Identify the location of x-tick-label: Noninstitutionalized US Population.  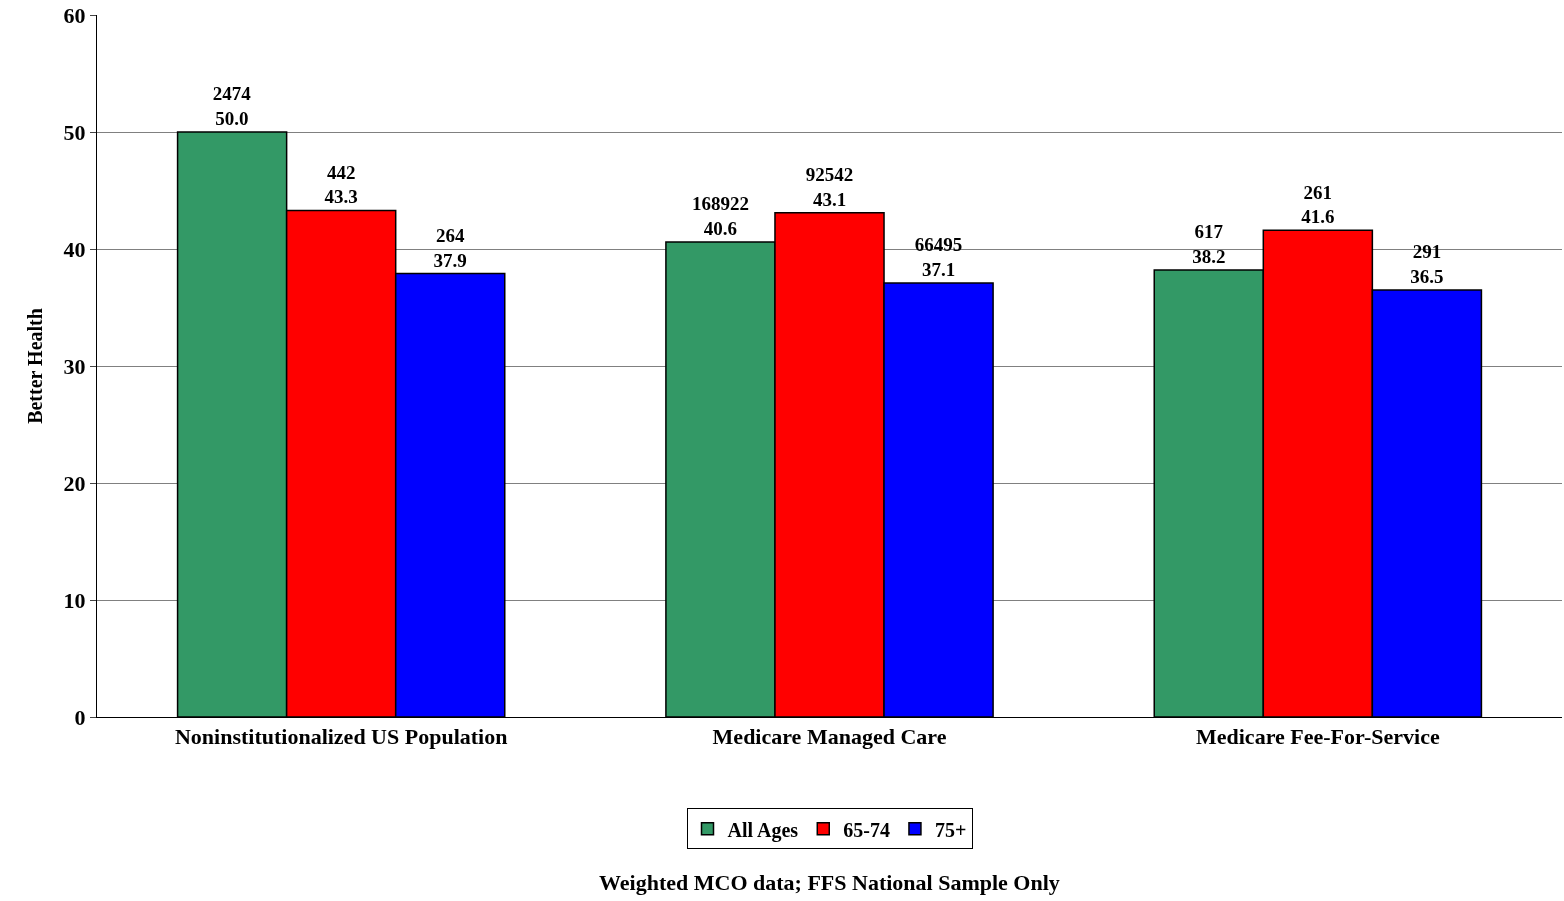
(341, 737).